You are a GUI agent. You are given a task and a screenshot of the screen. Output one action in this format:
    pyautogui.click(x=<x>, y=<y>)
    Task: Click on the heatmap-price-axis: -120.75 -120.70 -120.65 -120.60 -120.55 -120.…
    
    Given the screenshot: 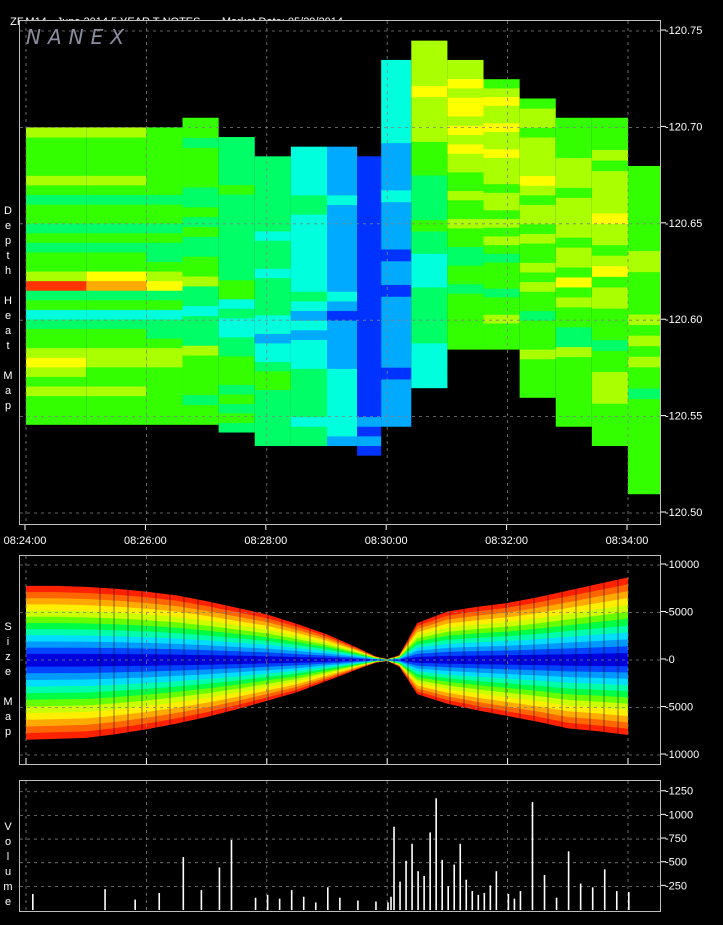 What is the action you would take?
    pyautogui.click(x=681, y=272)
    